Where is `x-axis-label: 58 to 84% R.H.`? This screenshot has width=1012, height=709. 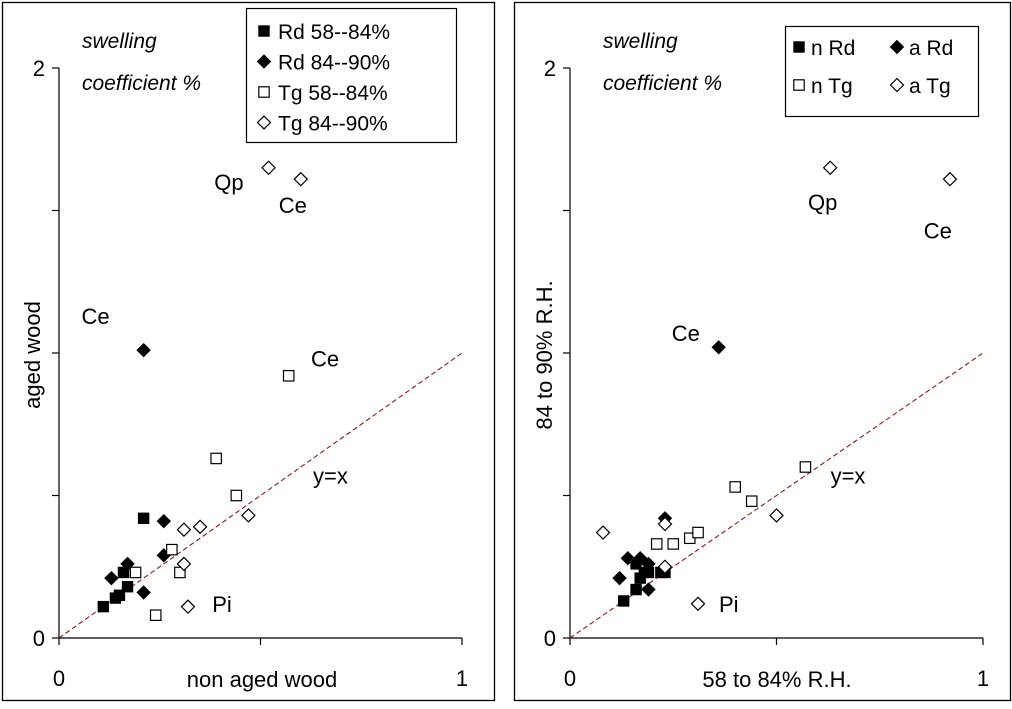 x-axis-label: 58 to 84% R.H. is located at coordinates (776, 679).